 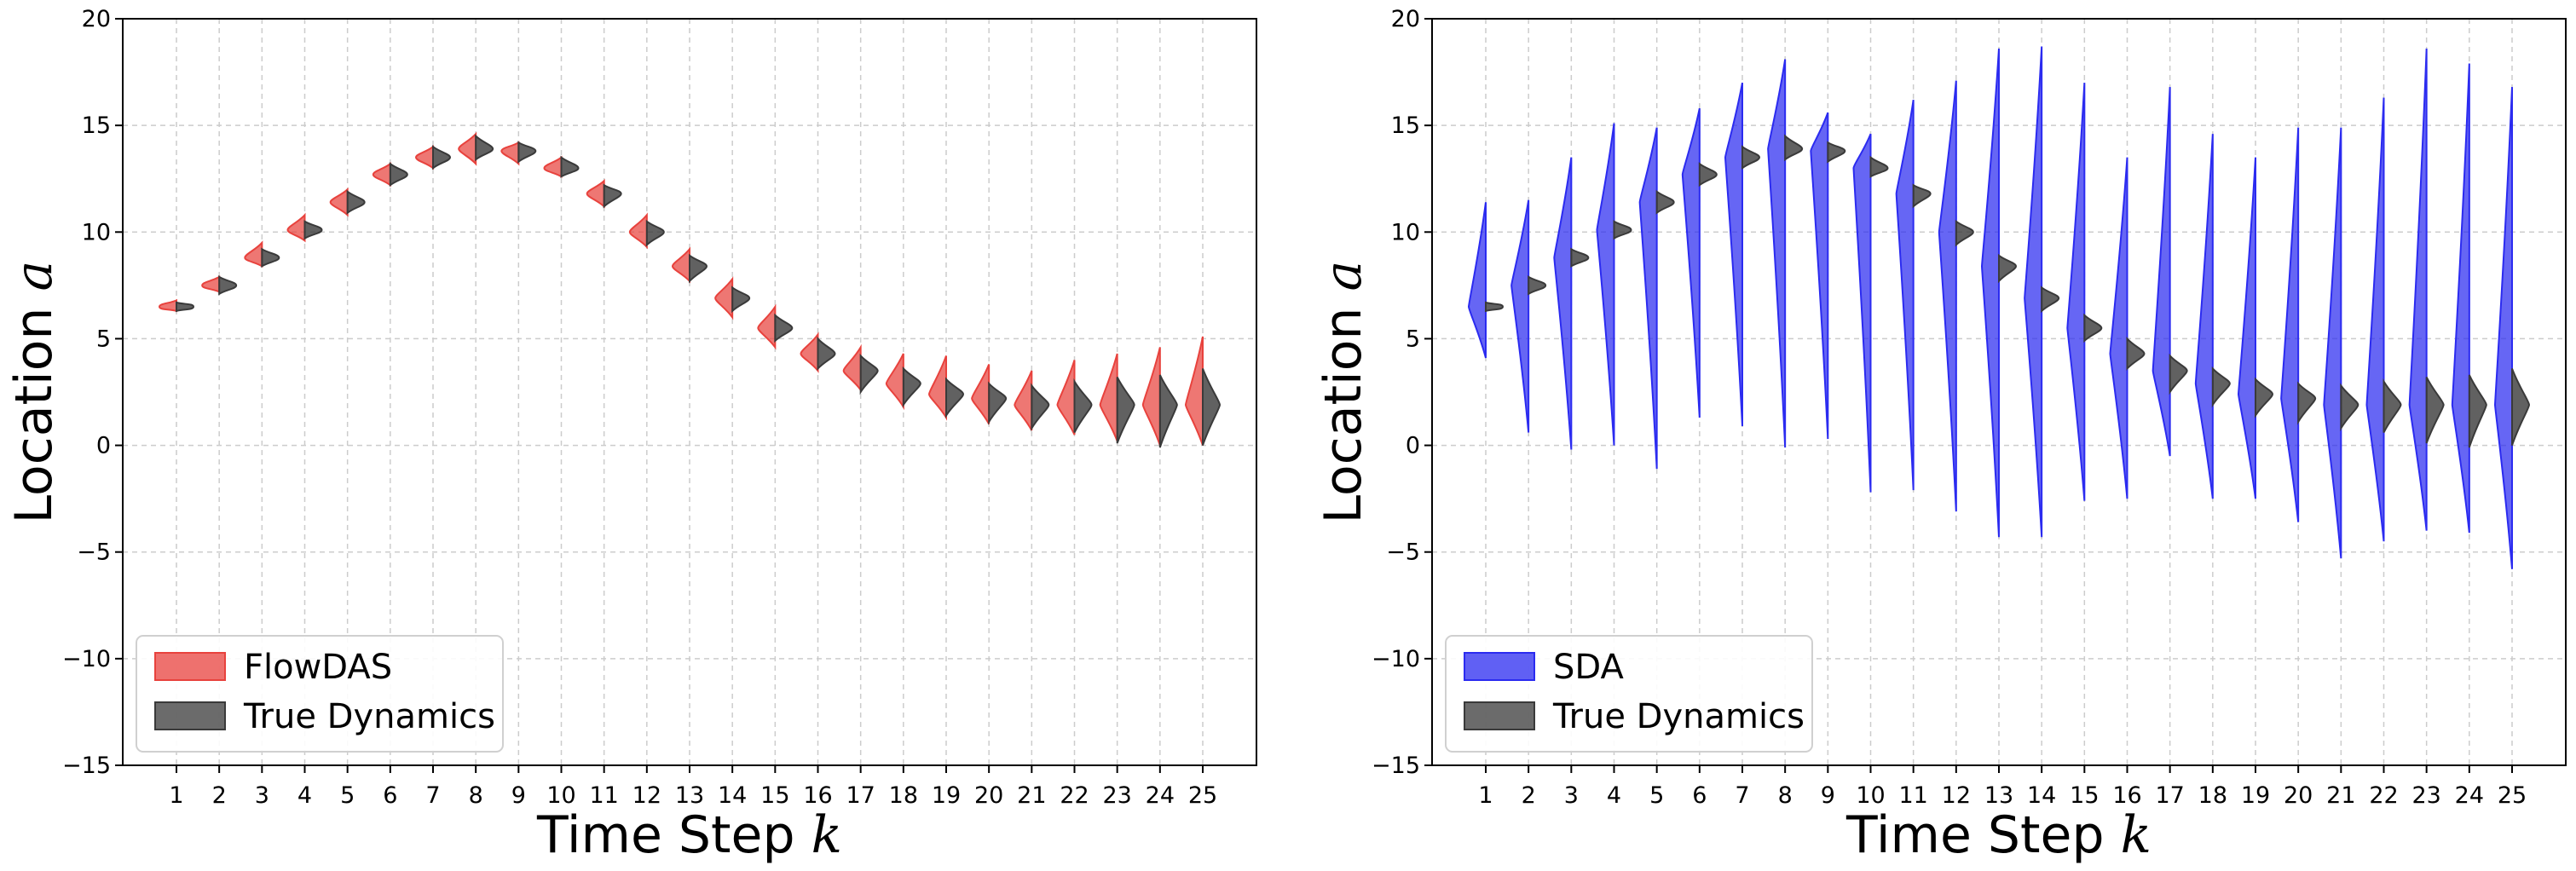 What do you see at coordinates (86, 659) in the screenshot?
I see `y-tick-label: −10` at bounding box center [86, 659].